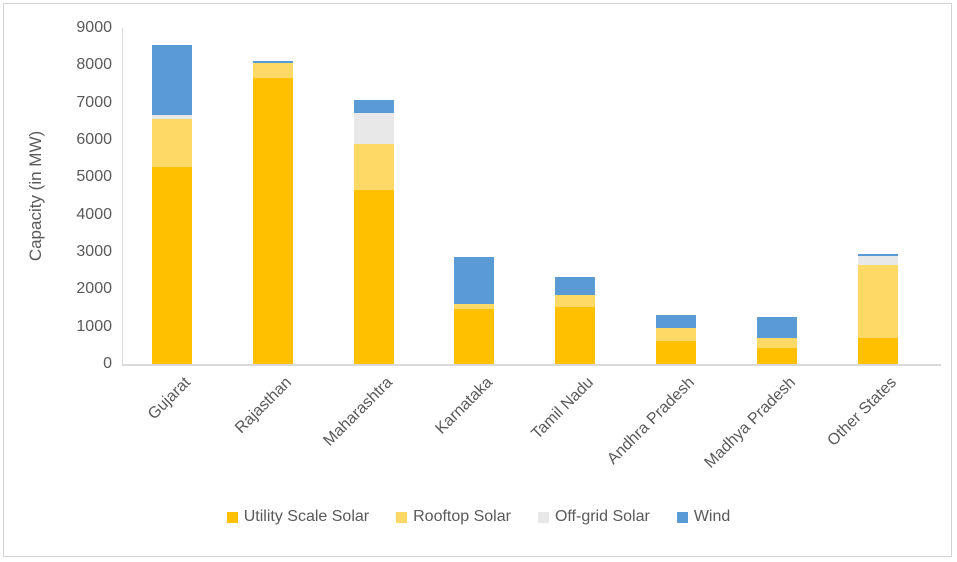 The height and width of the screenshot is (562, 957). Describe the element at coordinates (651, 421) in the screenshot. I see `x-category-label: Andhra Pradesh` at that location.